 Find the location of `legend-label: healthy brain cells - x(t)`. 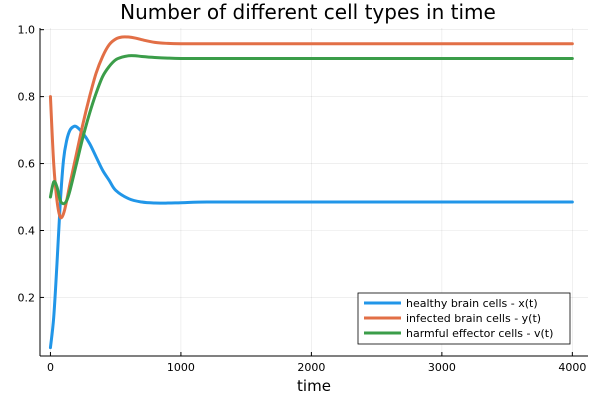

legend-label: healthy brain cells - x(t) is located at coordinates (472, 303).